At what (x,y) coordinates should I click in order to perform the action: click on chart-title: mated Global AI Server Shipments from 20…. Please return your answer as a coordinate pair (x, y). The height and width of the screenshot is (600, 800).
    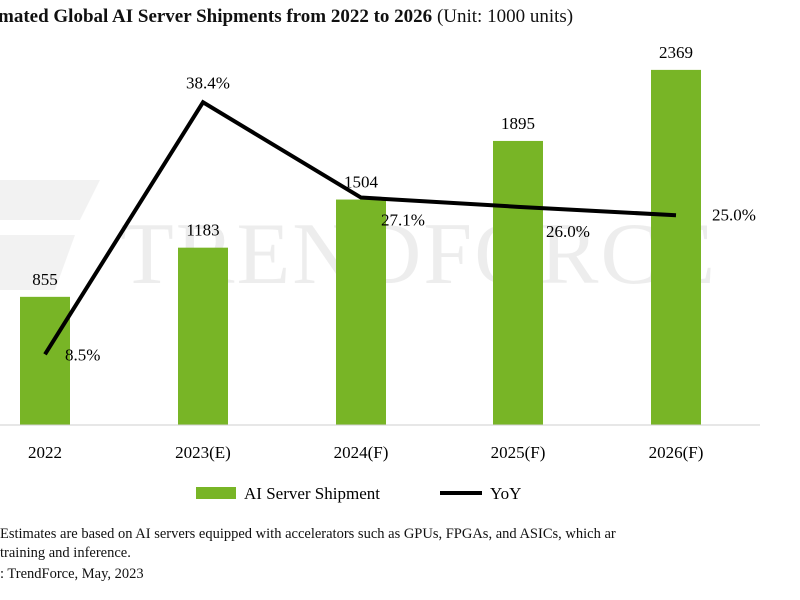
    Looking at the image, I should click on (286, 17).